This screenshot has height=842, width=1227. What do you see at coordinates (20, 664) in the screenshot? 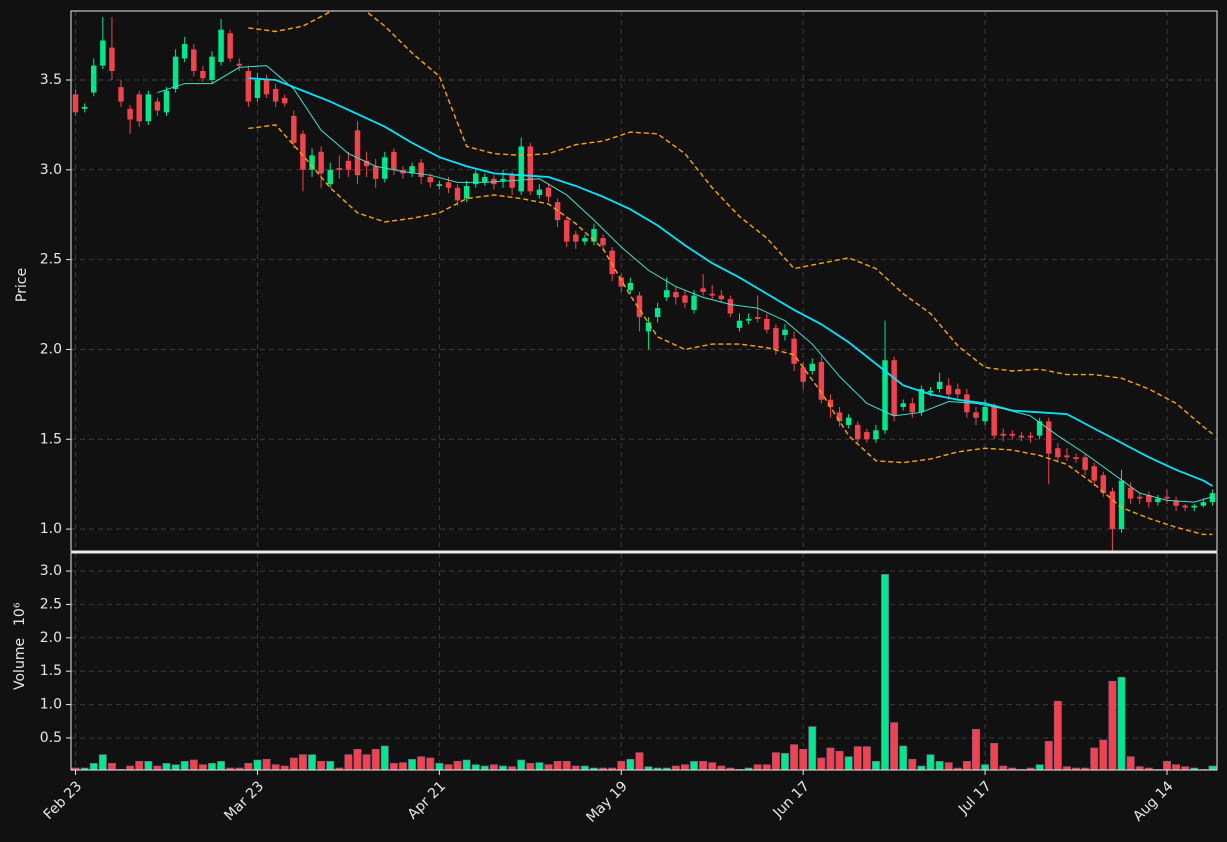
I see `volume-axis-label: Volume` at bounding box center [20, 664].